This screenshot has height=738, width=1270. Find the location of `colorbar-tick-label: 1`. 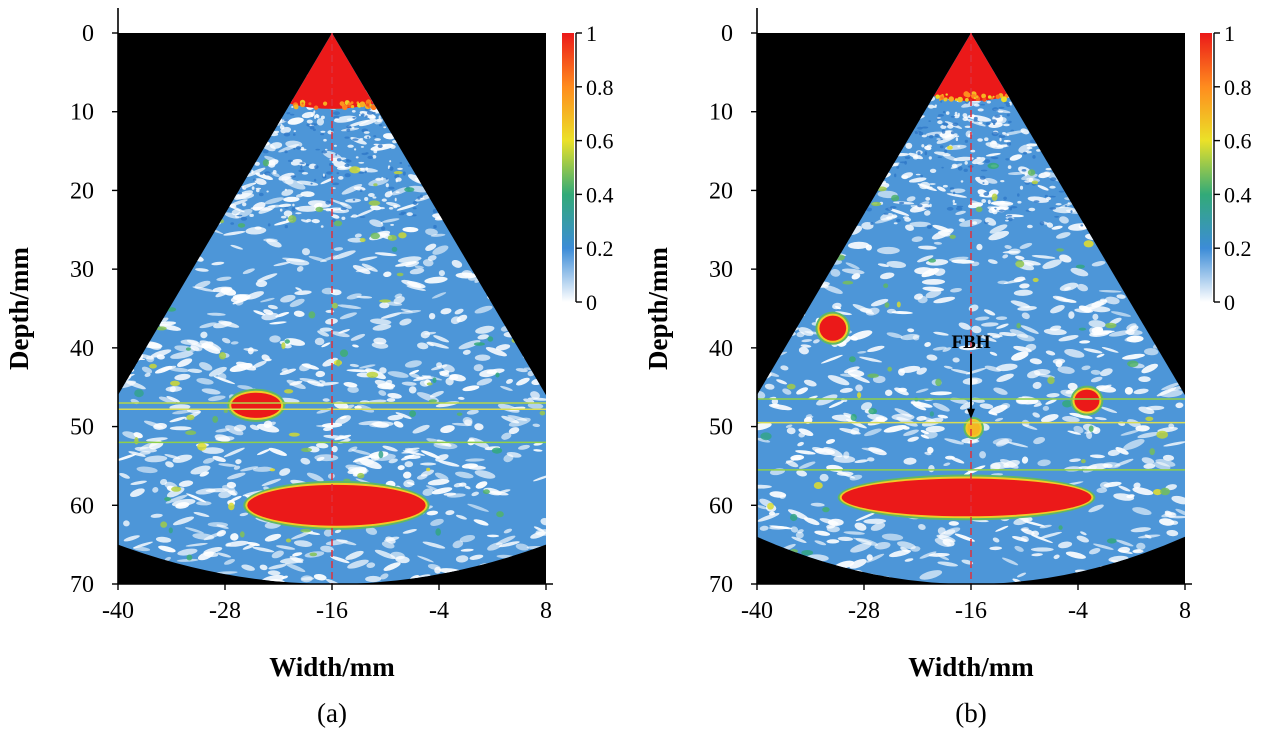

colorbar-tick-label: 1 is located at coordinates (591, 33).